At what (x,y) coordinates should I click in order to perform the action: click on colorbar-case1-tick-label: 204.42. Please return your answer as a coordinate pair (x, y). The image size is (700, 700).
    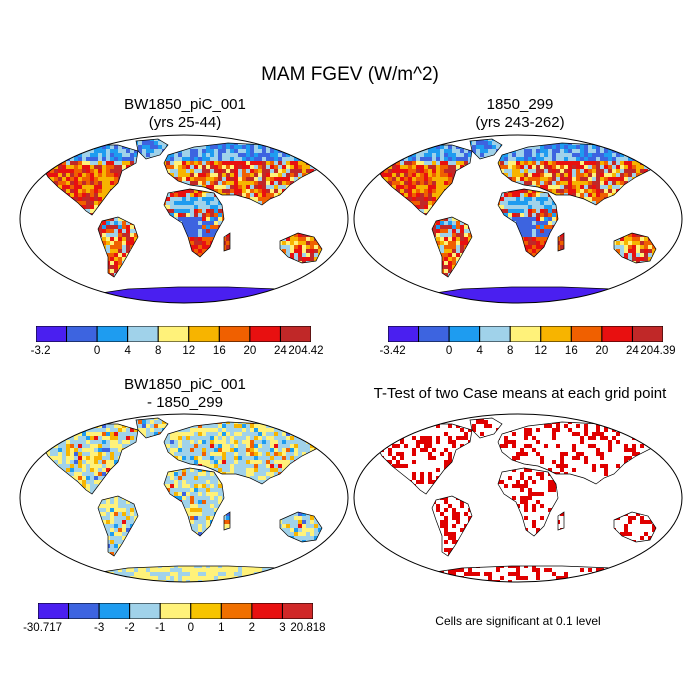
    Looking at the image, I should click on (306, 351).